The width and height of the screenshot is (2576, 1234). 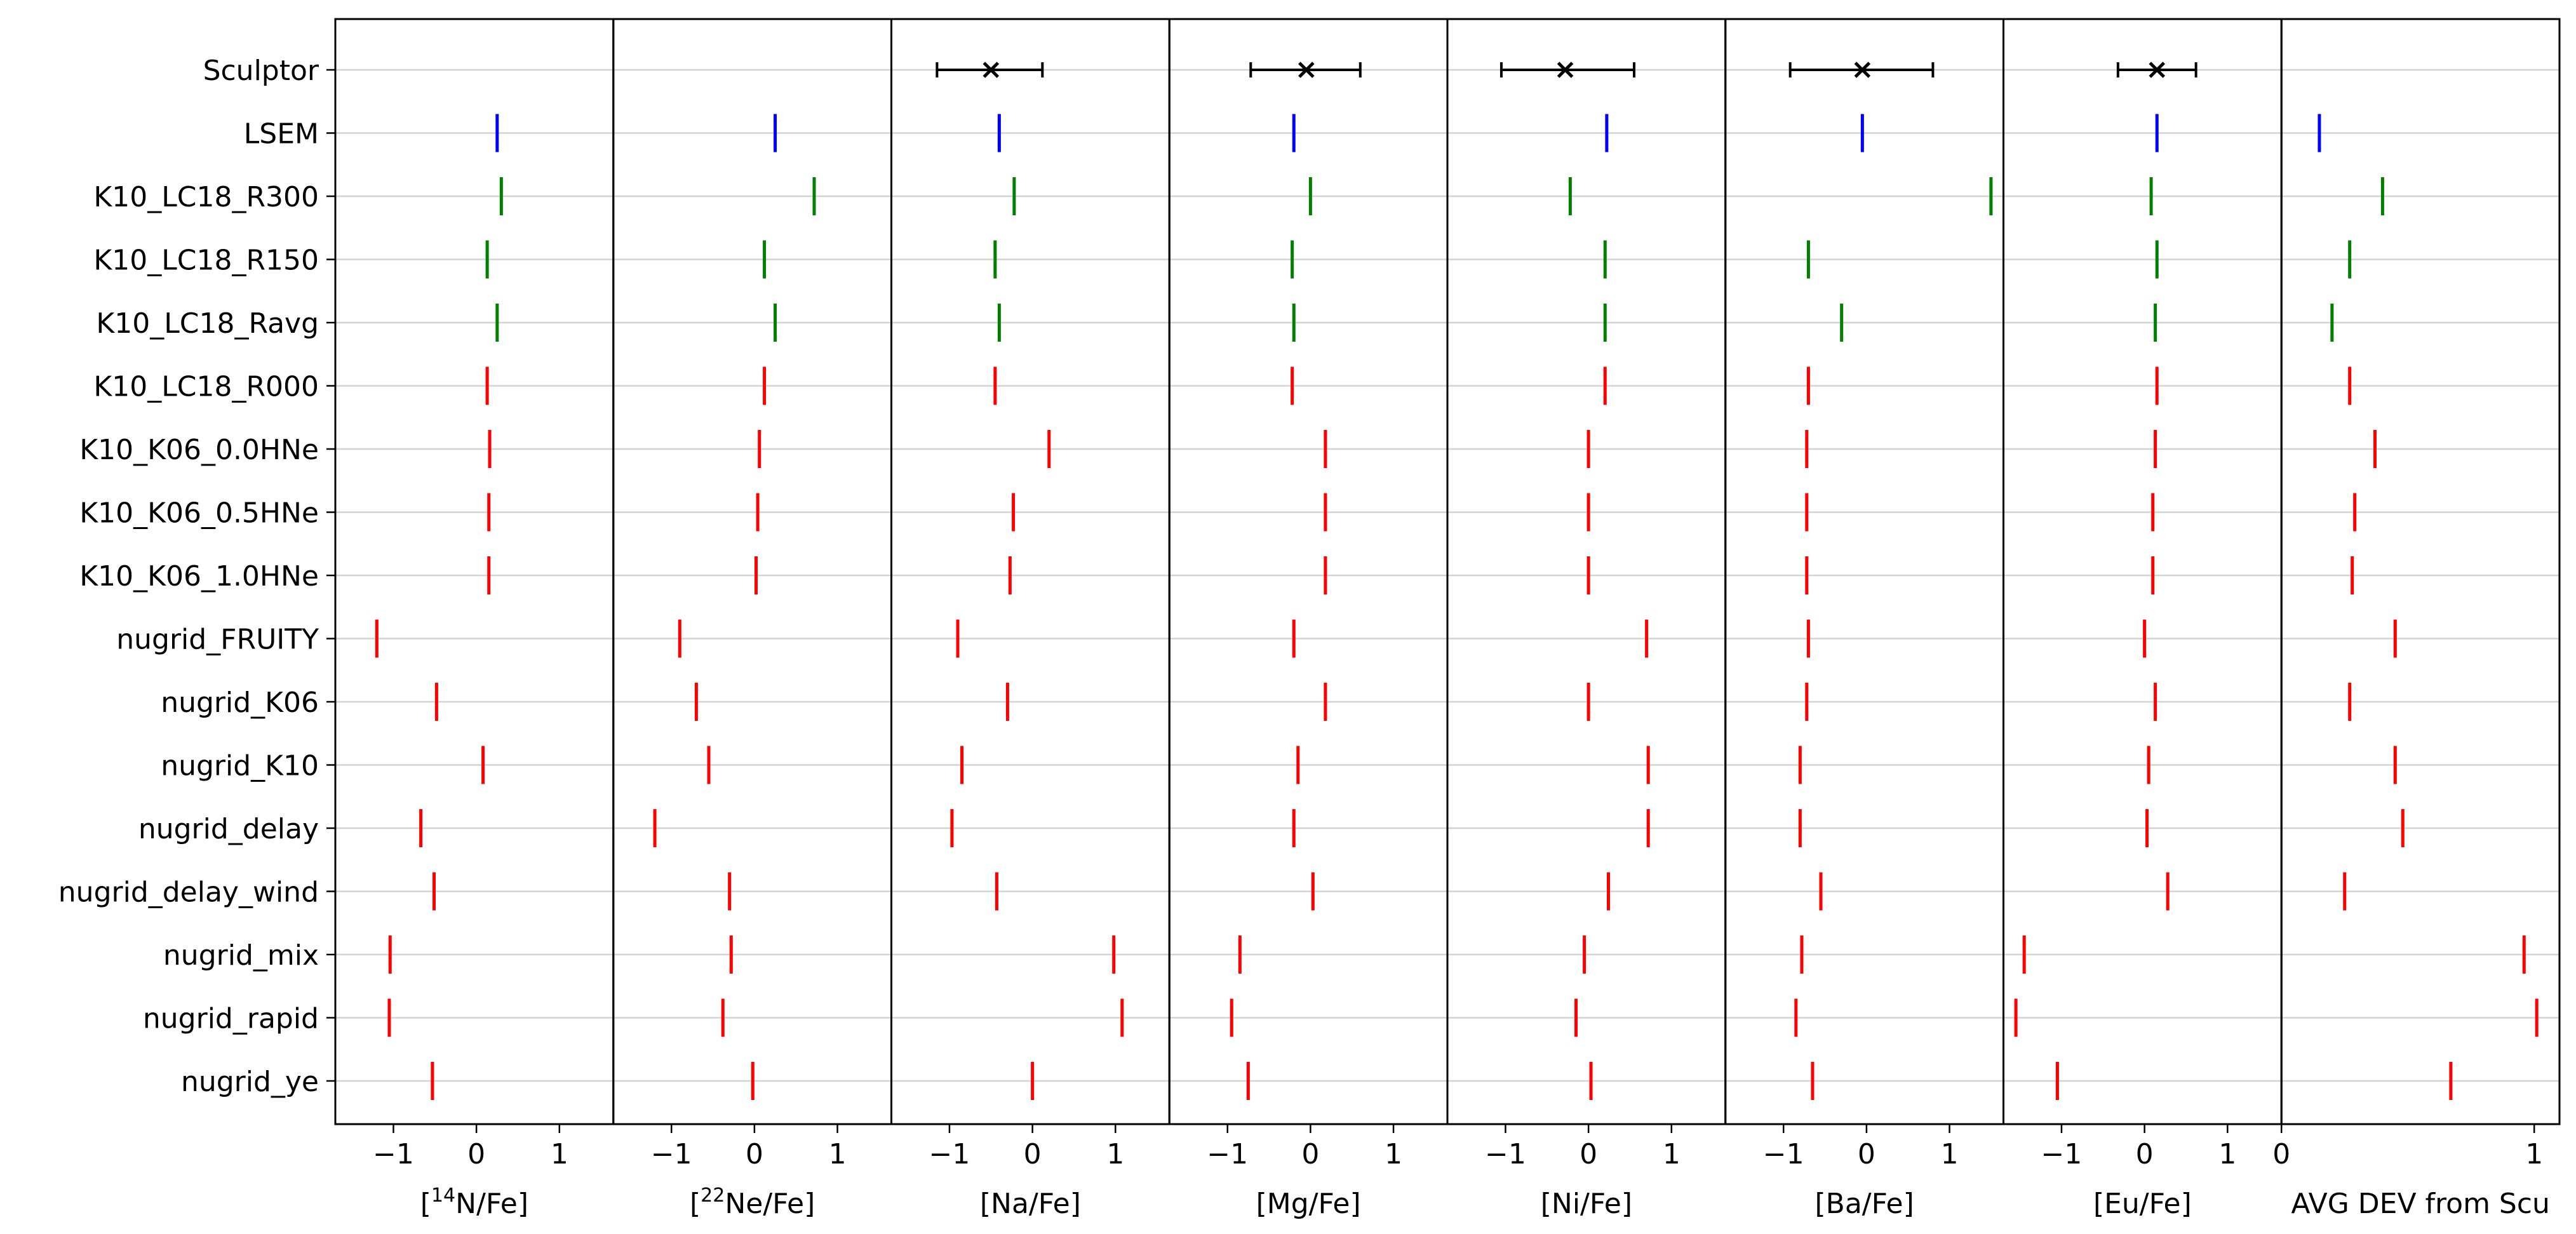 What do you see at coordinates (261, 71) in the screenshot?
I see `row-label: Sculptor` at bounding box center [261, 71].